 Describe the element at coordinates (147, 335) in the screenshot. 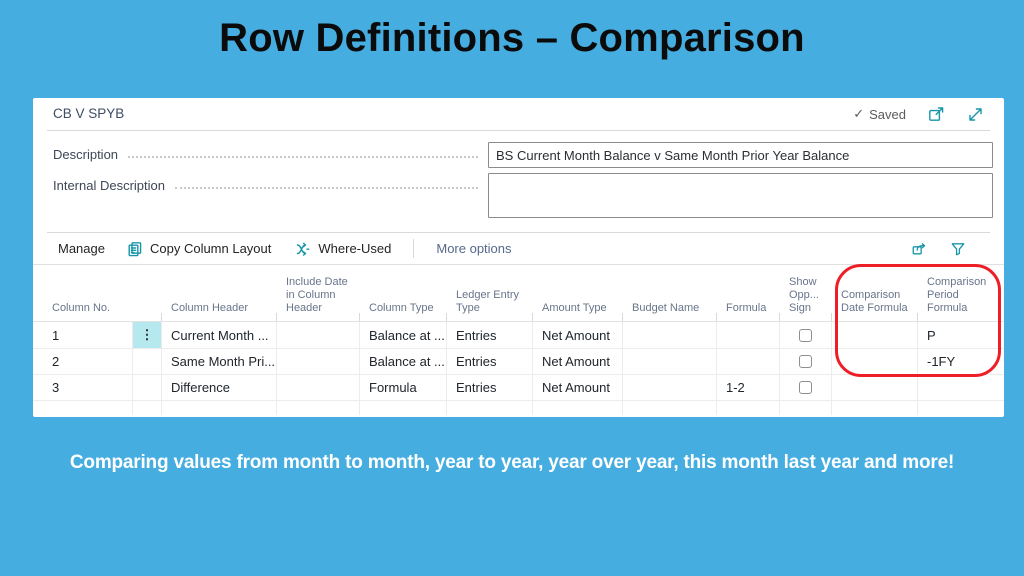

I see `row-menu-icon: ⋮` at that location.